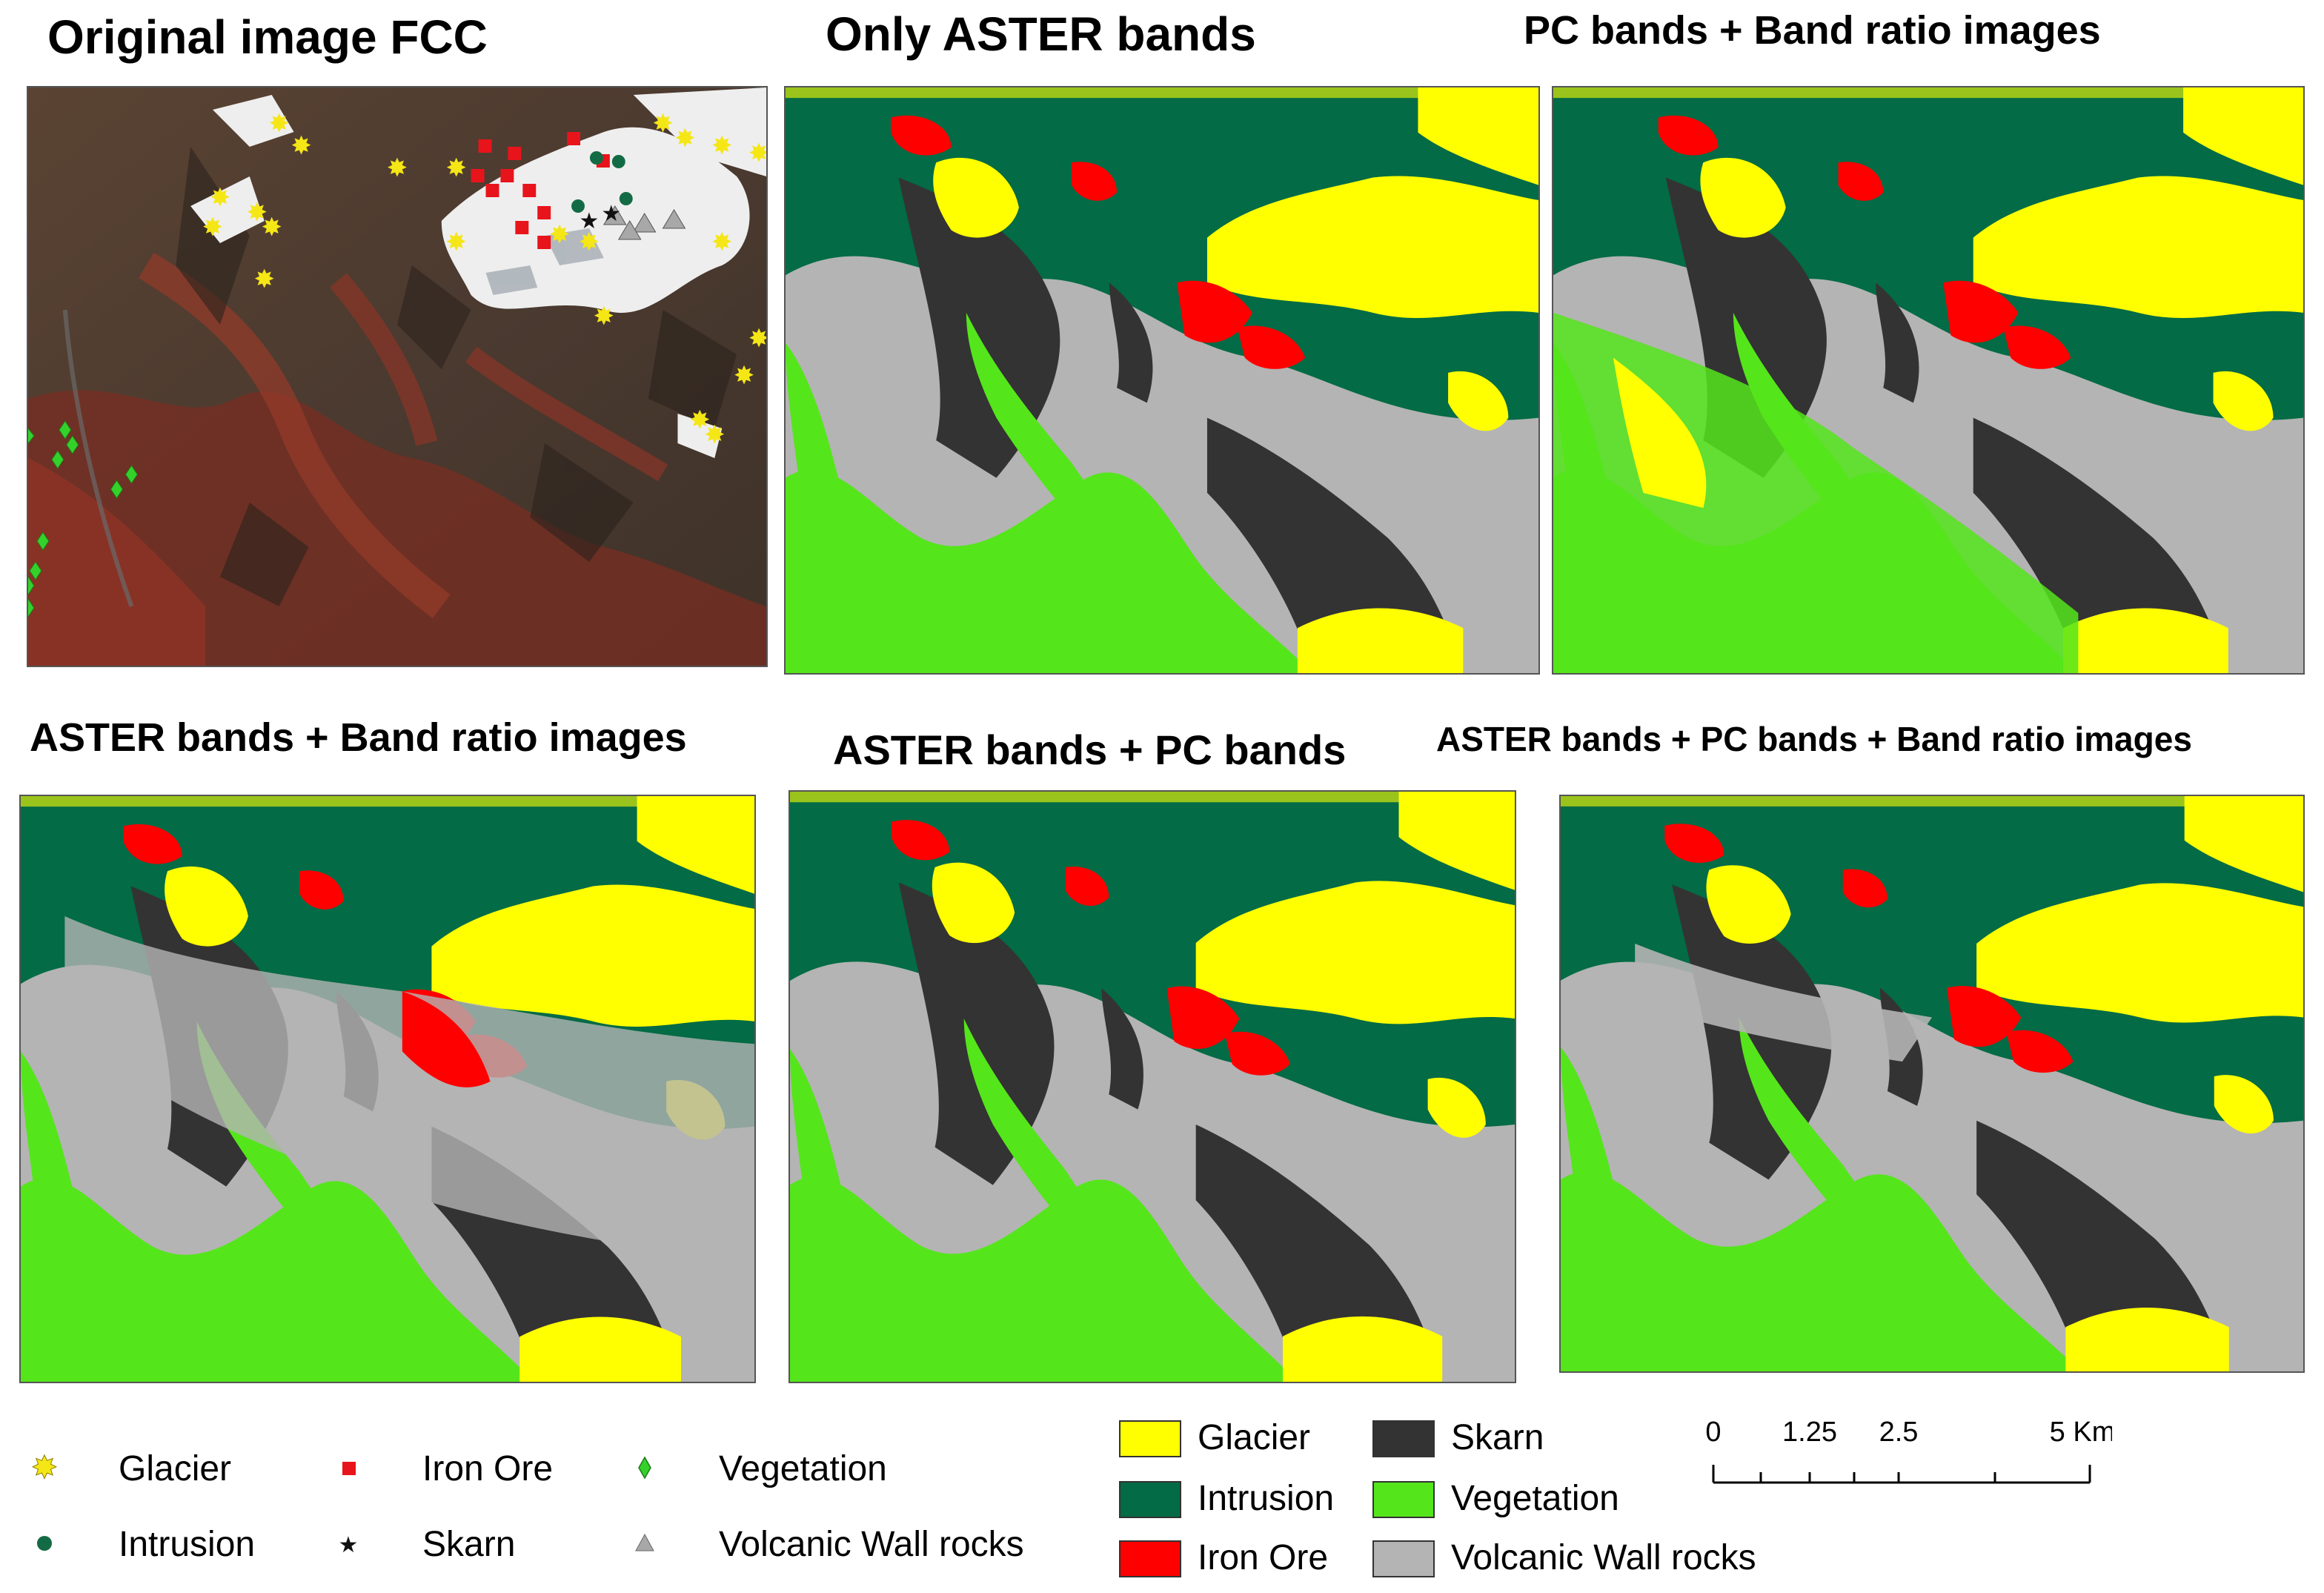  What do you see at coordinates (44, 1543) in the screenshot?
I see `circle-icon` at bounding box center [44, 1543].